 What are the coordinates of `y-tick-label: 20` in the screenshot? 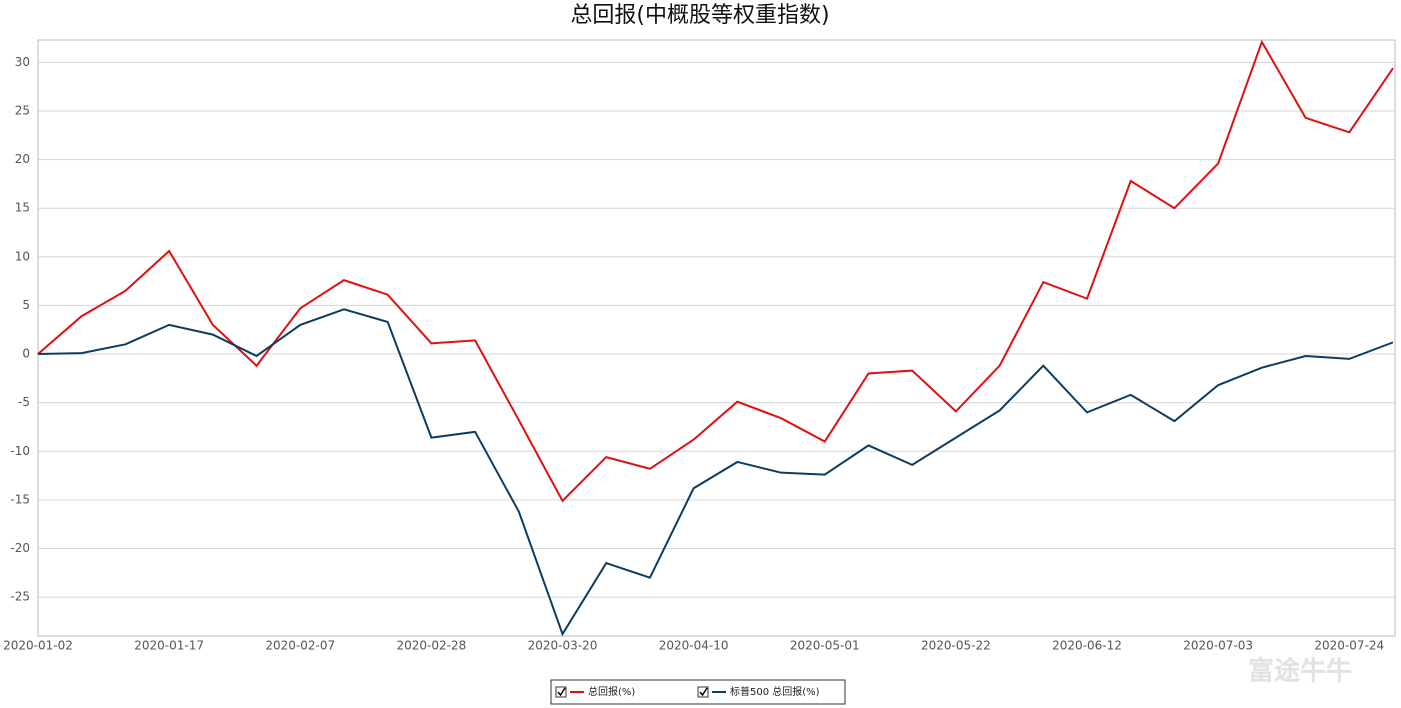 It's located at (22, 159).